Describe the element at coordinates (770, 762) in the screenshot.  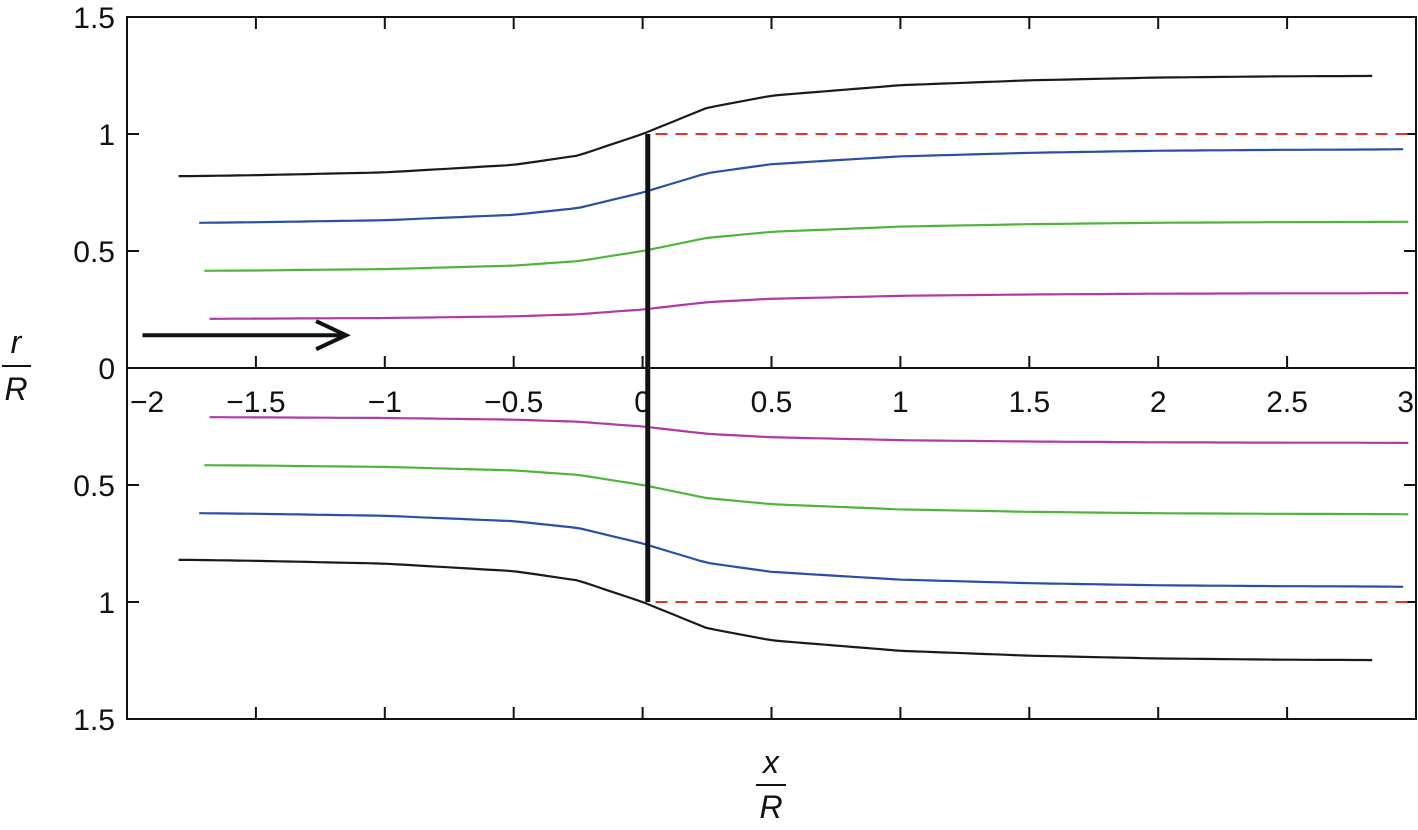
I see `x-axis-label-numerator: x` at that location.